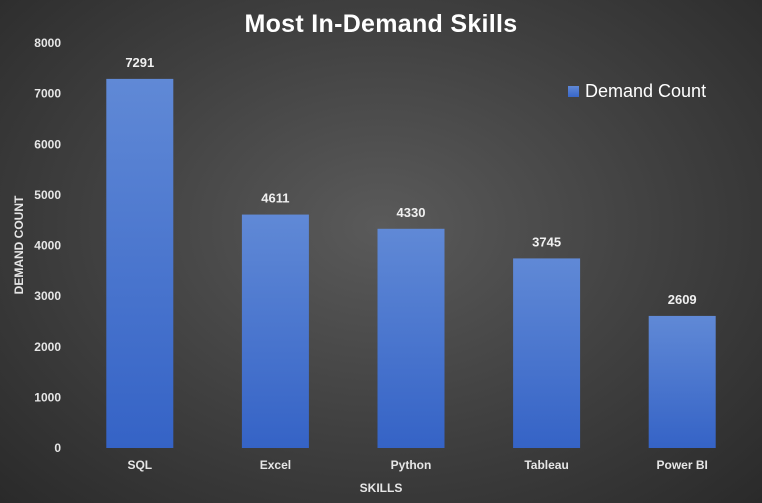  Describe the element at coordinates (47, 195) in the screenshot. I see `y-tick-label: 5000` at that location.